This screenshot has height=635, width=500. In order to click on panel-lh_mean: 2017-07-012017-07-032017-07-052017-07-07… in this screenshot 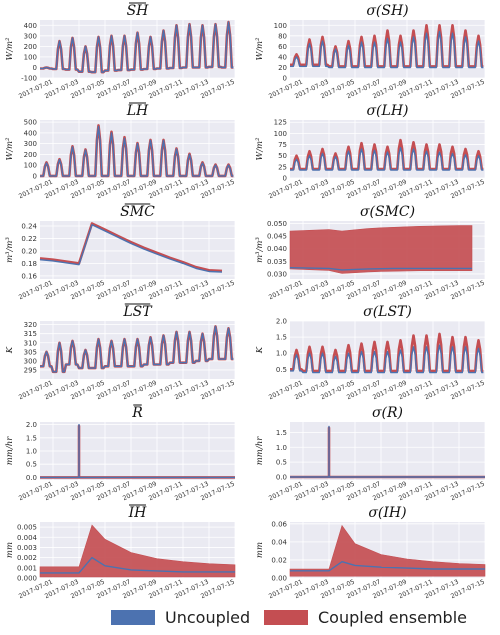, I will do `click(120, 151)`.